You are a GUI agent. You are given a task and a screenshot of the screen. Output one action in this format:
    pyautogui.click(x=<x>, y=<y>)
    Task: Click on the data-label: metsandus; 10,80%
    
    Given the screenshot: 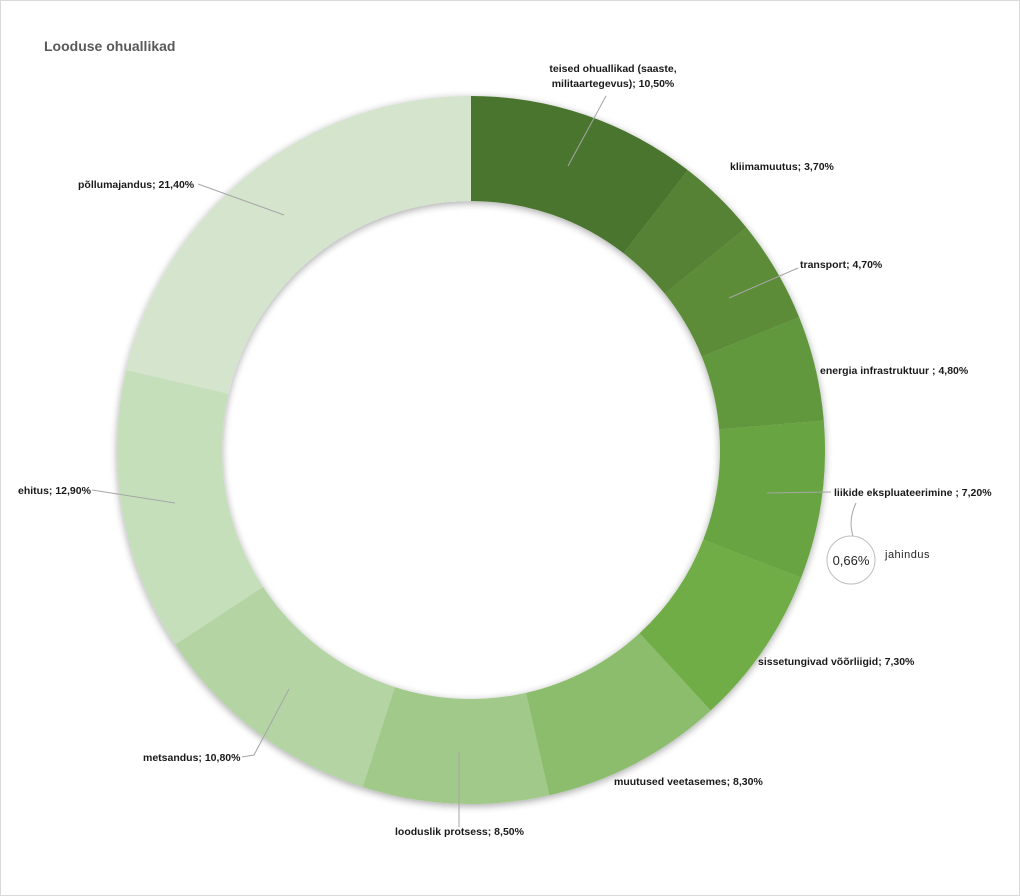 What is the action you would take?
    pyautogui.click(x=192, y=758)
    